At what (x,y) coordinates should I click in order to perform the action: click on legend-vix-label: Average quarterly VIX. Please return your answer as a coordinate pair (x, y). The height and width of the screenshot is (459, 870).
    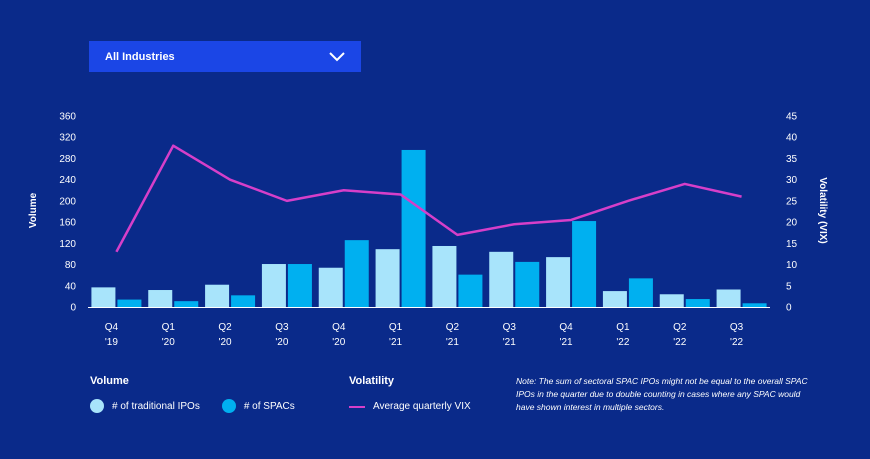
    Looking at the image, I should click on (422, 406).